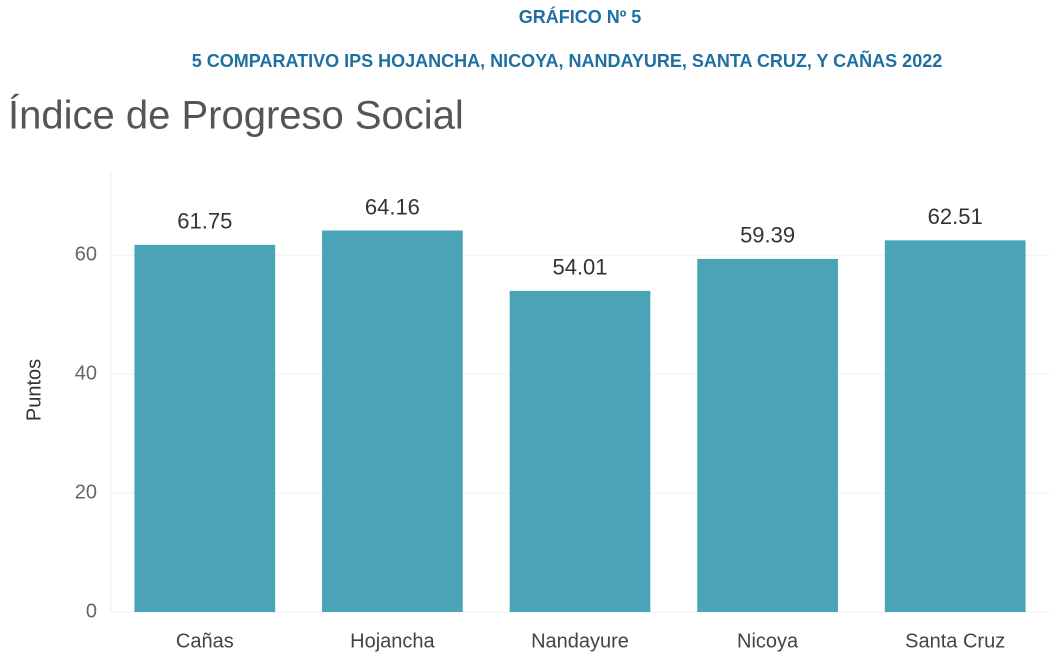  I want to click on value-label: 62.51, so click(955, 216).